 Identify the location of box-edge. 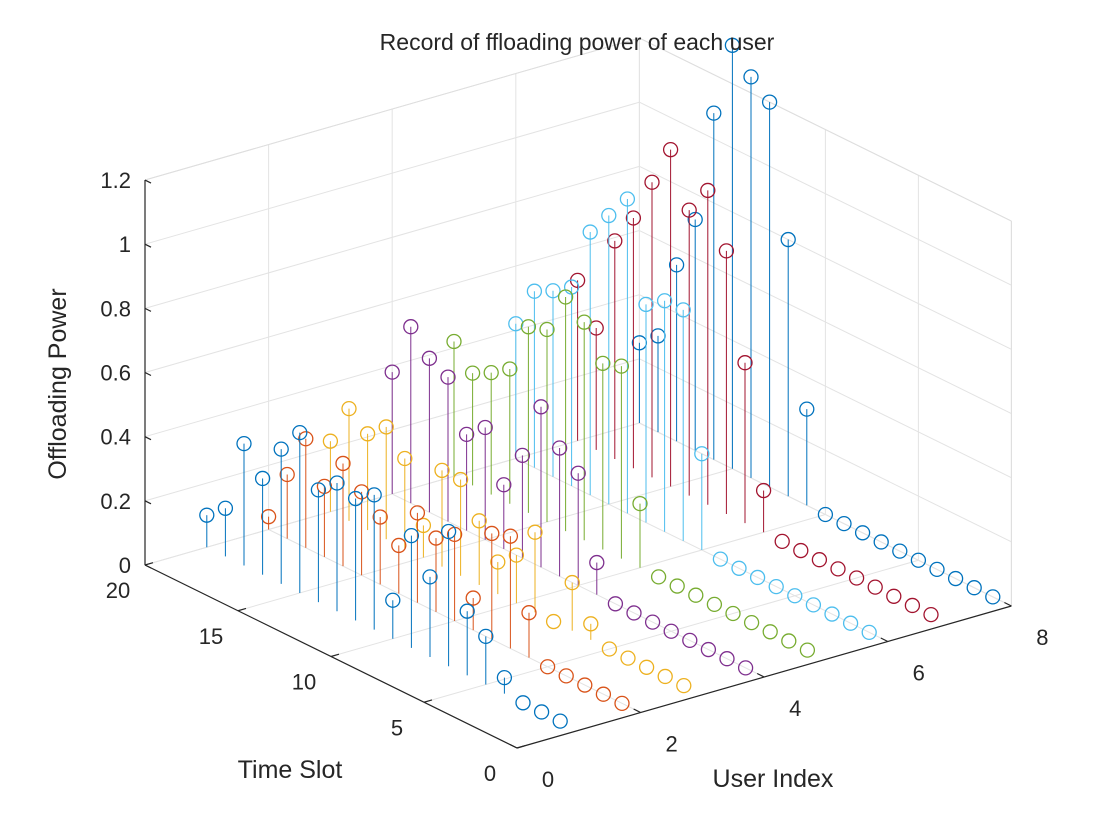
(392, 109).